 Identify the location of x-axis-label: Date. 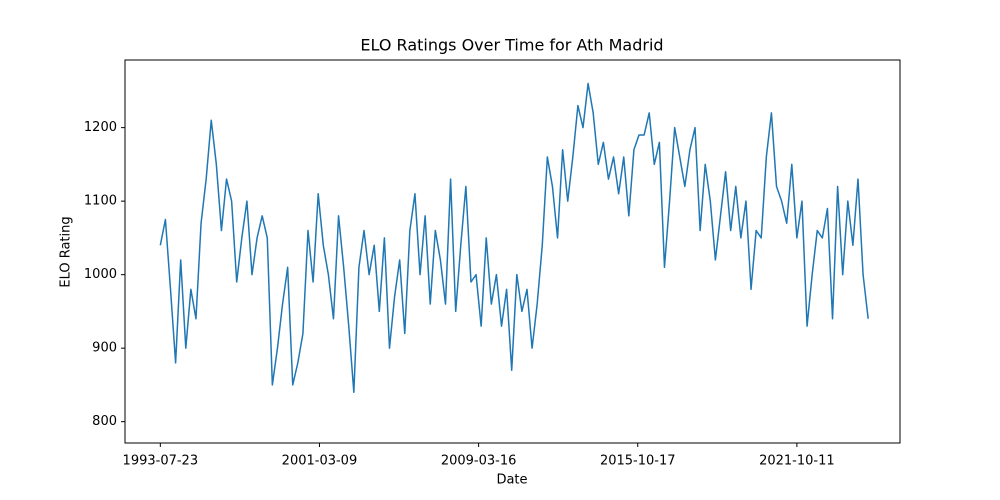
(511, 480).